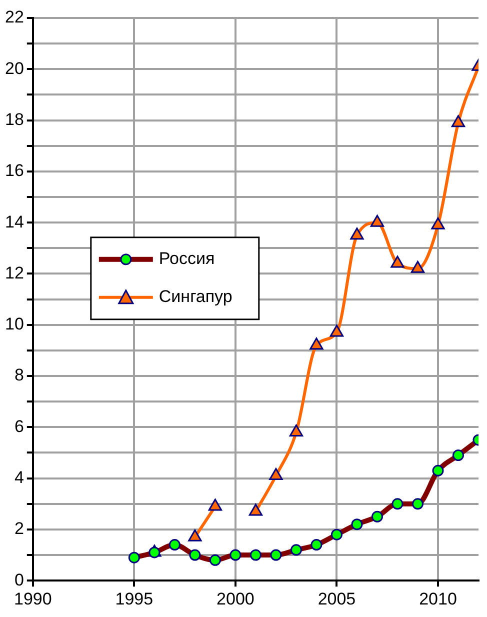 Image resolution: width=487 pixels, height=617 pixels. What do you see at coordinates (14, 119) in the screenshot?
I see `y-tick-label: 18` at bounding box center [14, 119].